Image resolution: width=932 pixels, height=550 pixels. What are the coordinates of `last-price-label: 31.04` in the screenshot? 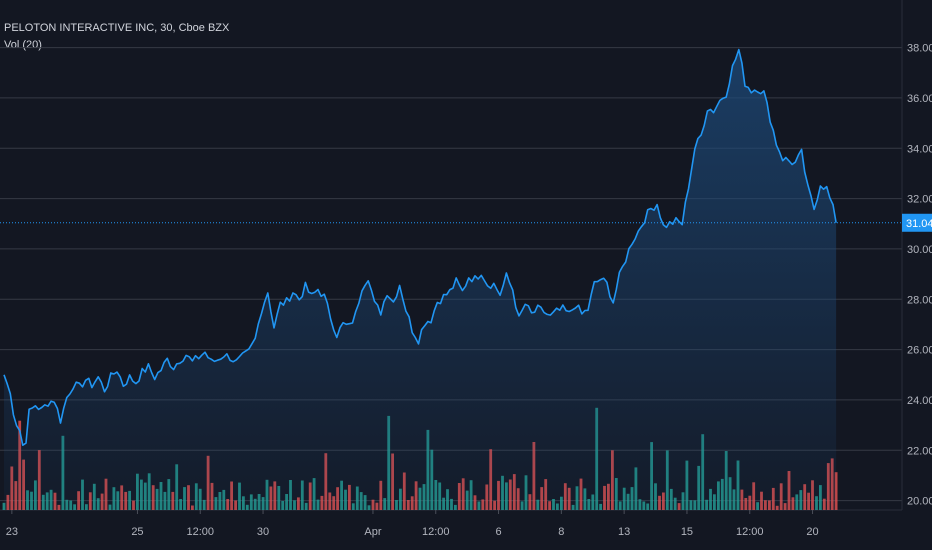 It's located at (919, 224).